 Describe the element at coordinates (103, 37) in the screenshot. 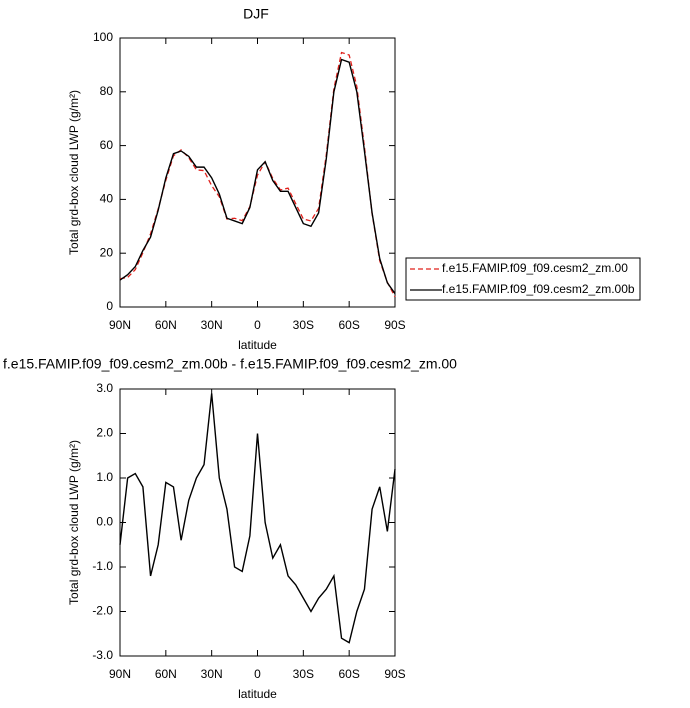

I see `y-tick-label: 100` at that location.